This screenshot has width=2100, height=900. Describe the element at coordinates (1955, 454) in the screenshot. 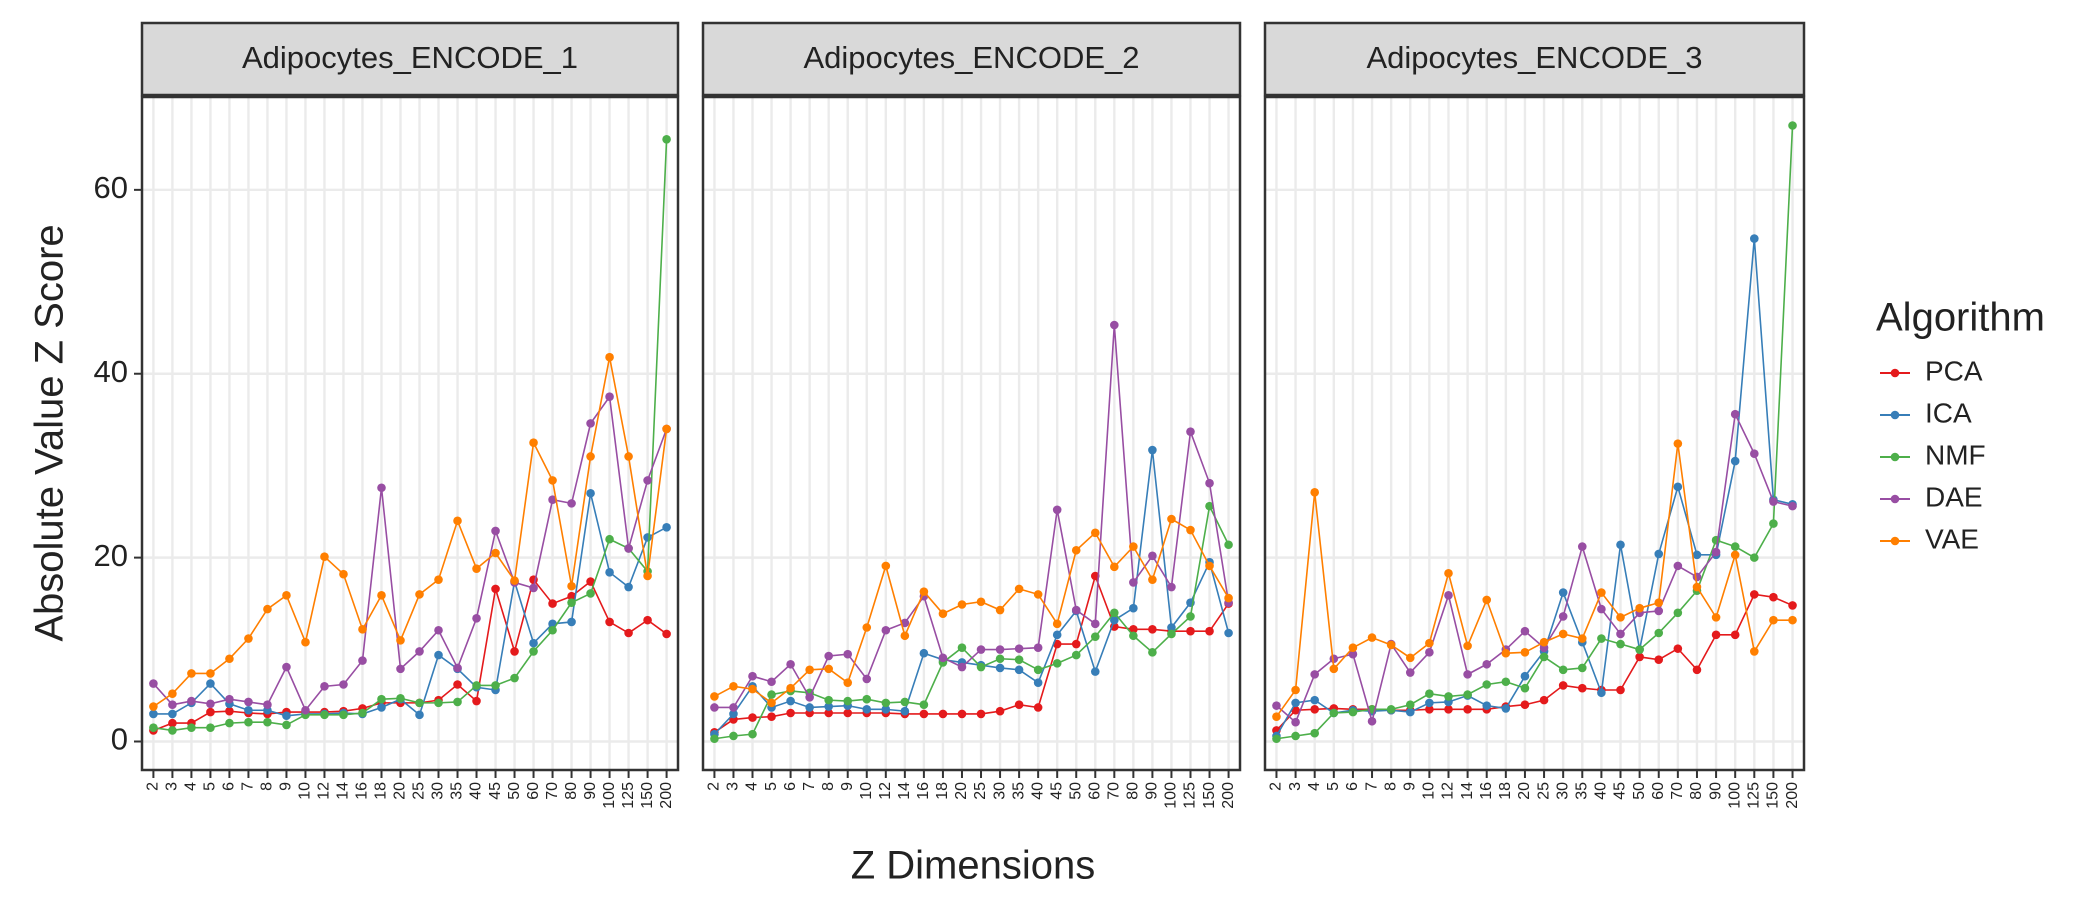

I see `legend-label: NMF` at that location.